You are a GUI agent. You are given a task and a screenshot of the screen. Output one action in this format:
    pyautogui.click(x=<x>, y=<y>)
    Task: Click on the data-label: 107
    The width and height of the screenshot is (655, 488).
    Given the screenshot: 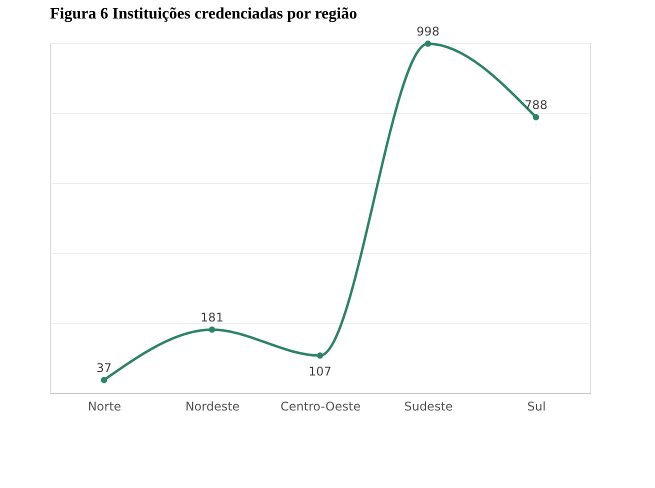 What is the action you would take?
    pyautogui.click(x=320, y=371)
    